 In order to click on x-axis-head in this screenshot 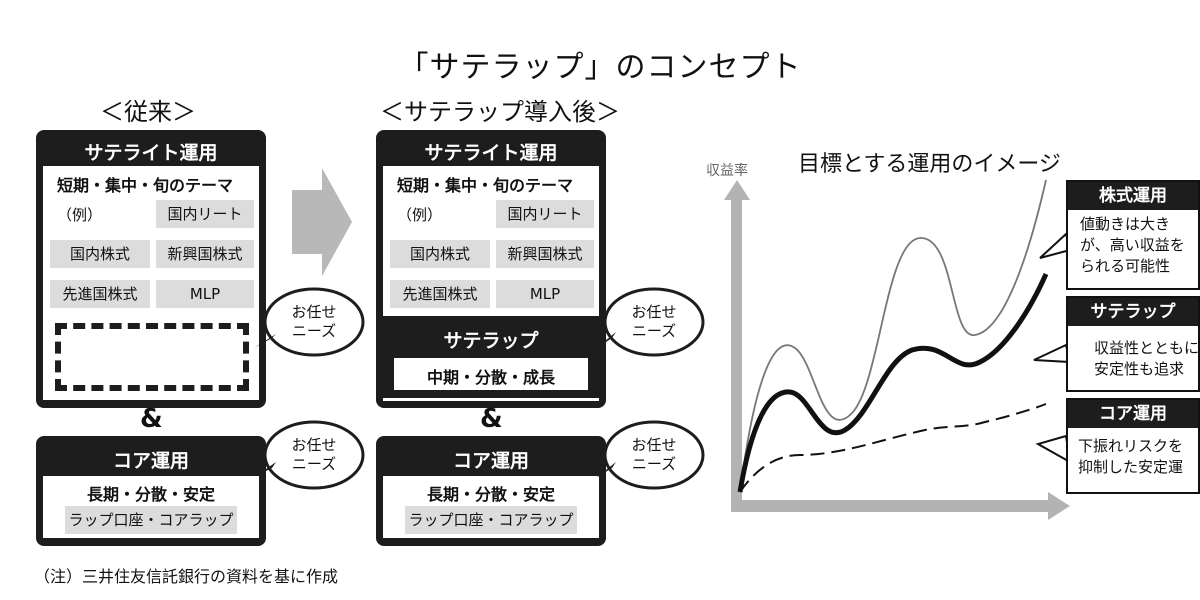, I will do `click(1059, 506)`.